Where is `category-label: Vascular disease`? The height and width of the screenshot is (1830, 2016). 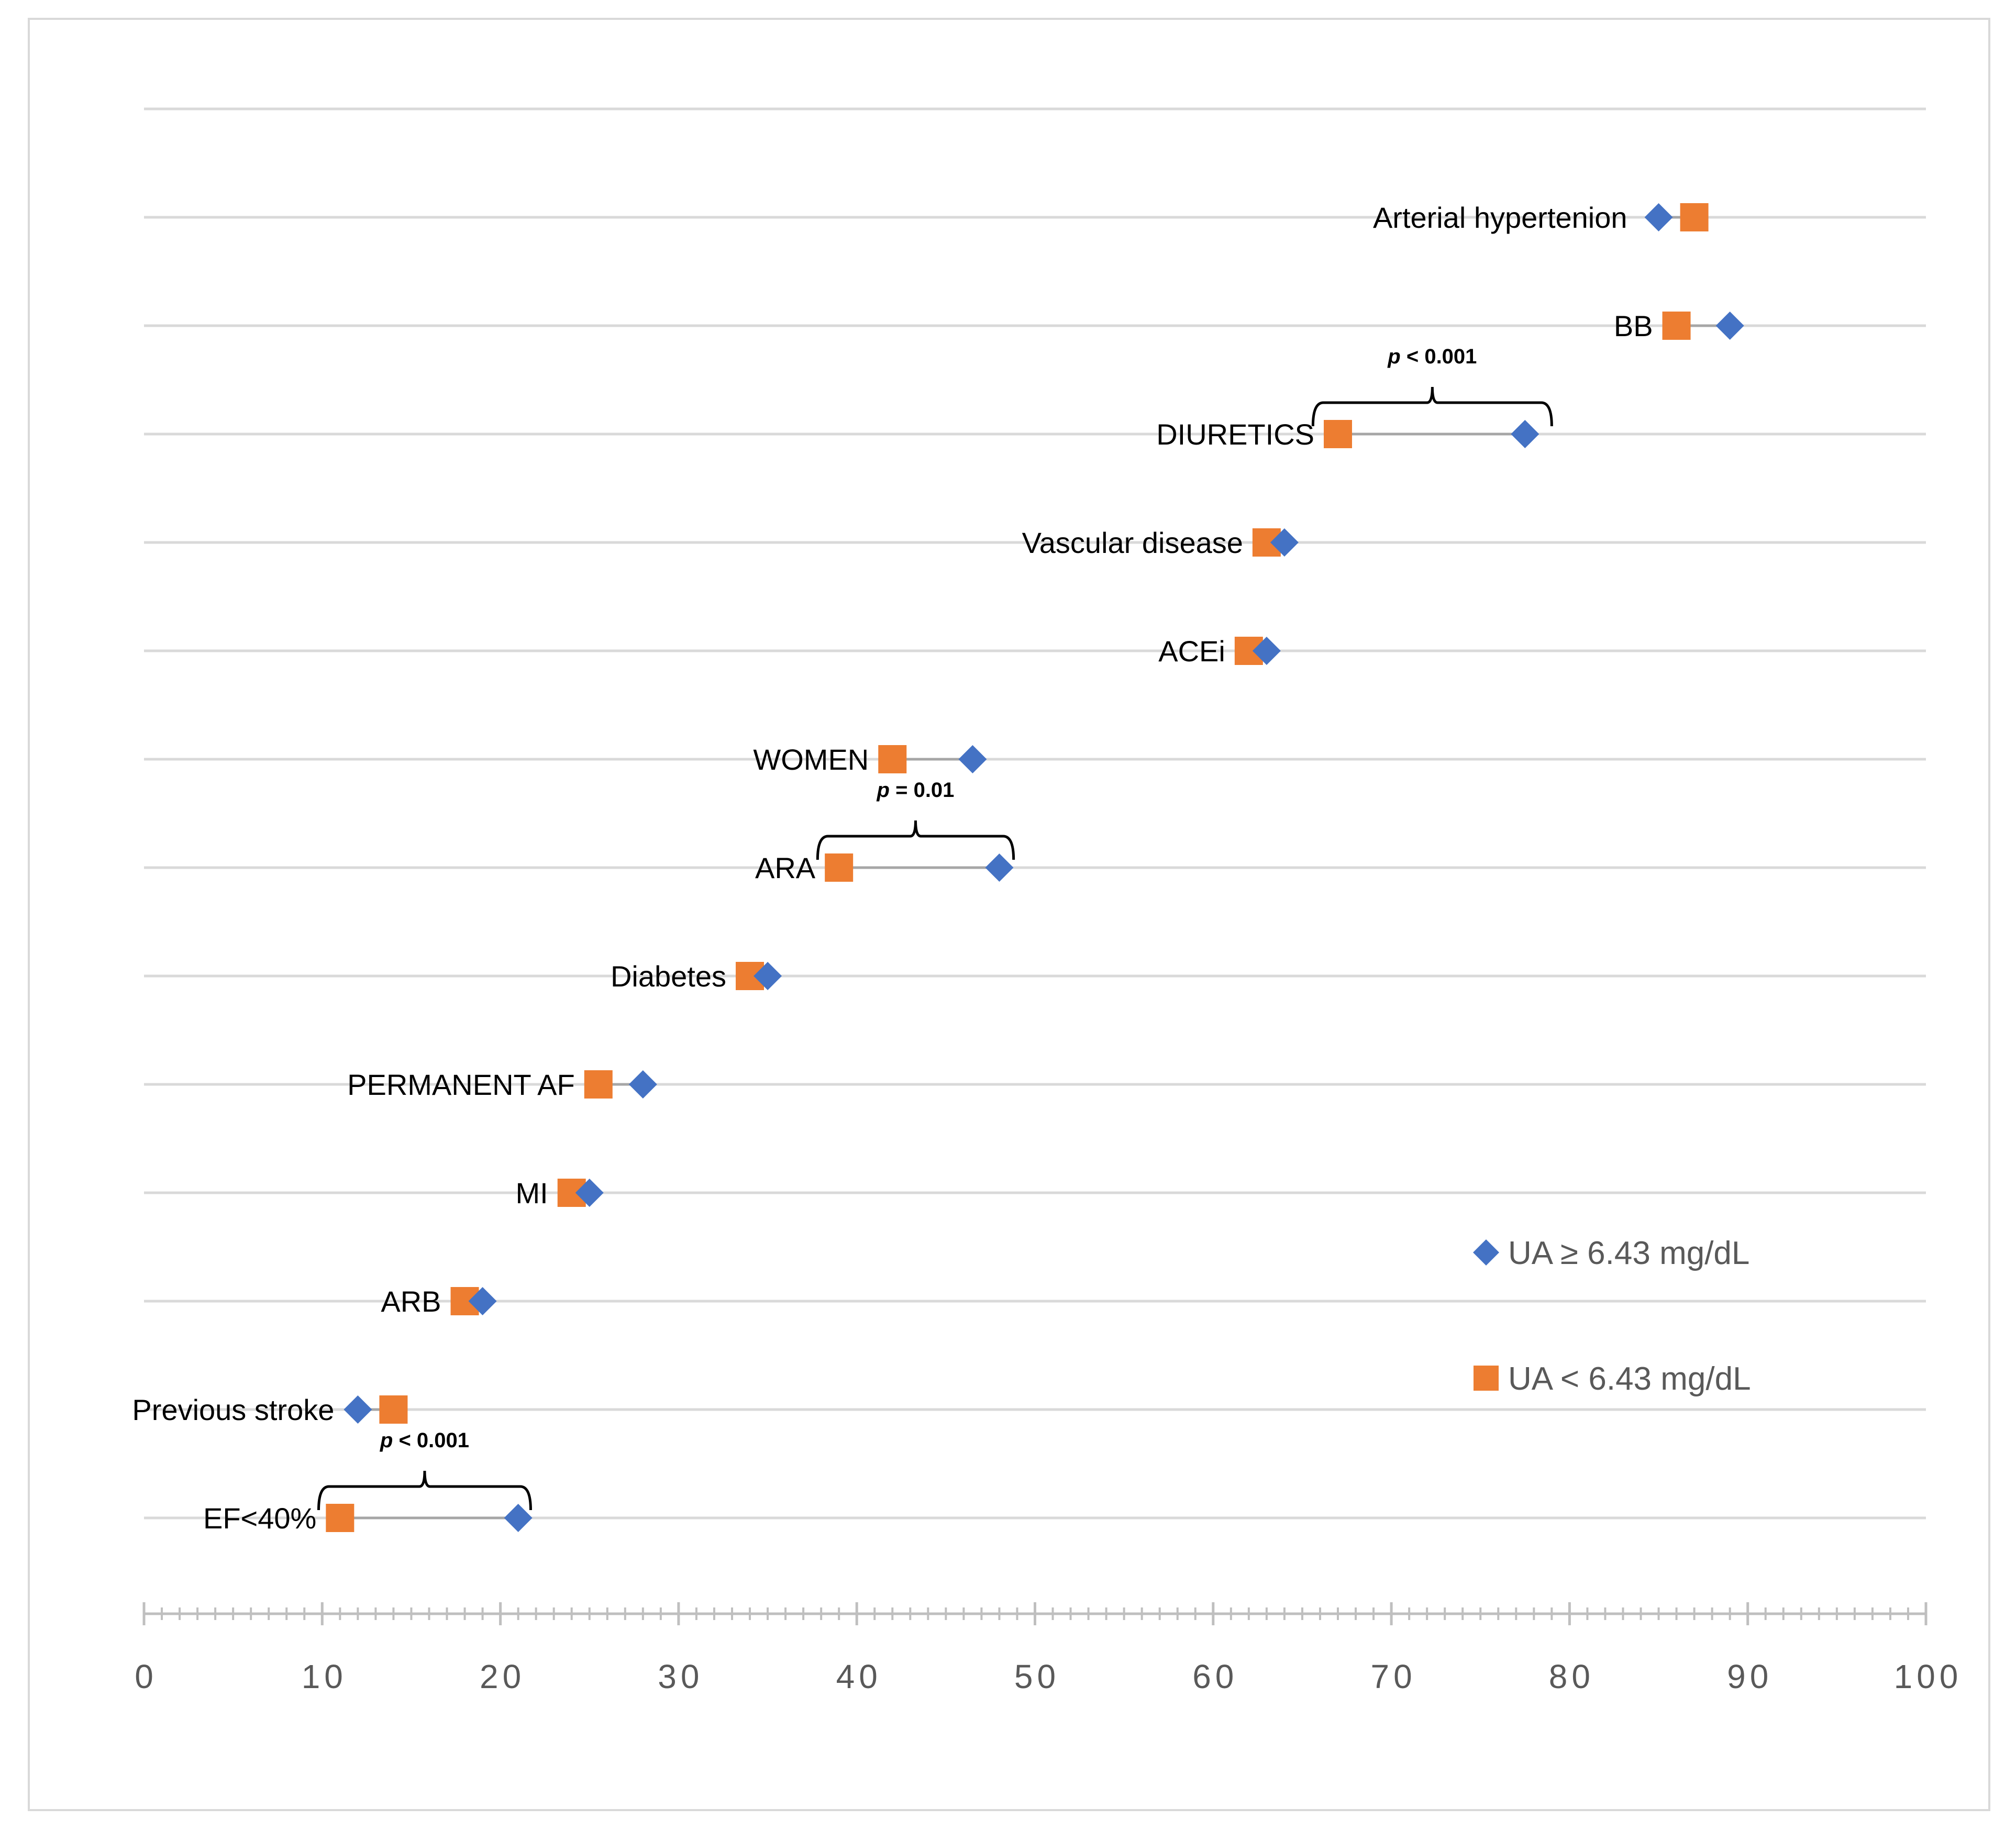 category-label: Vascular disease is located at coordinates (1133, 543).